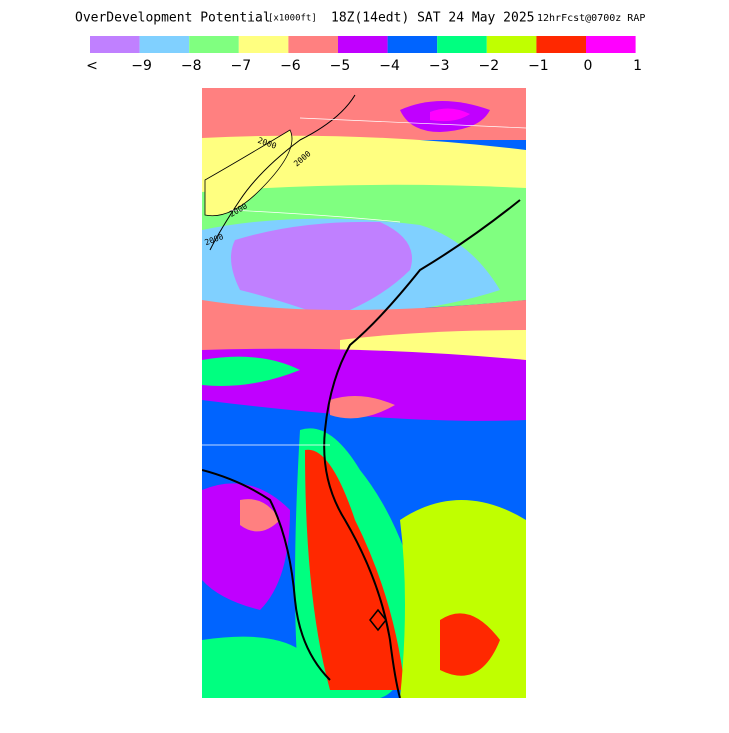 Image resolution: width=729 pixels, height=733 pixels. What do you see at coordinates (292, 19) in the screenshot?
I see `units: [x1000ft]` at bounding box center [292, 19].